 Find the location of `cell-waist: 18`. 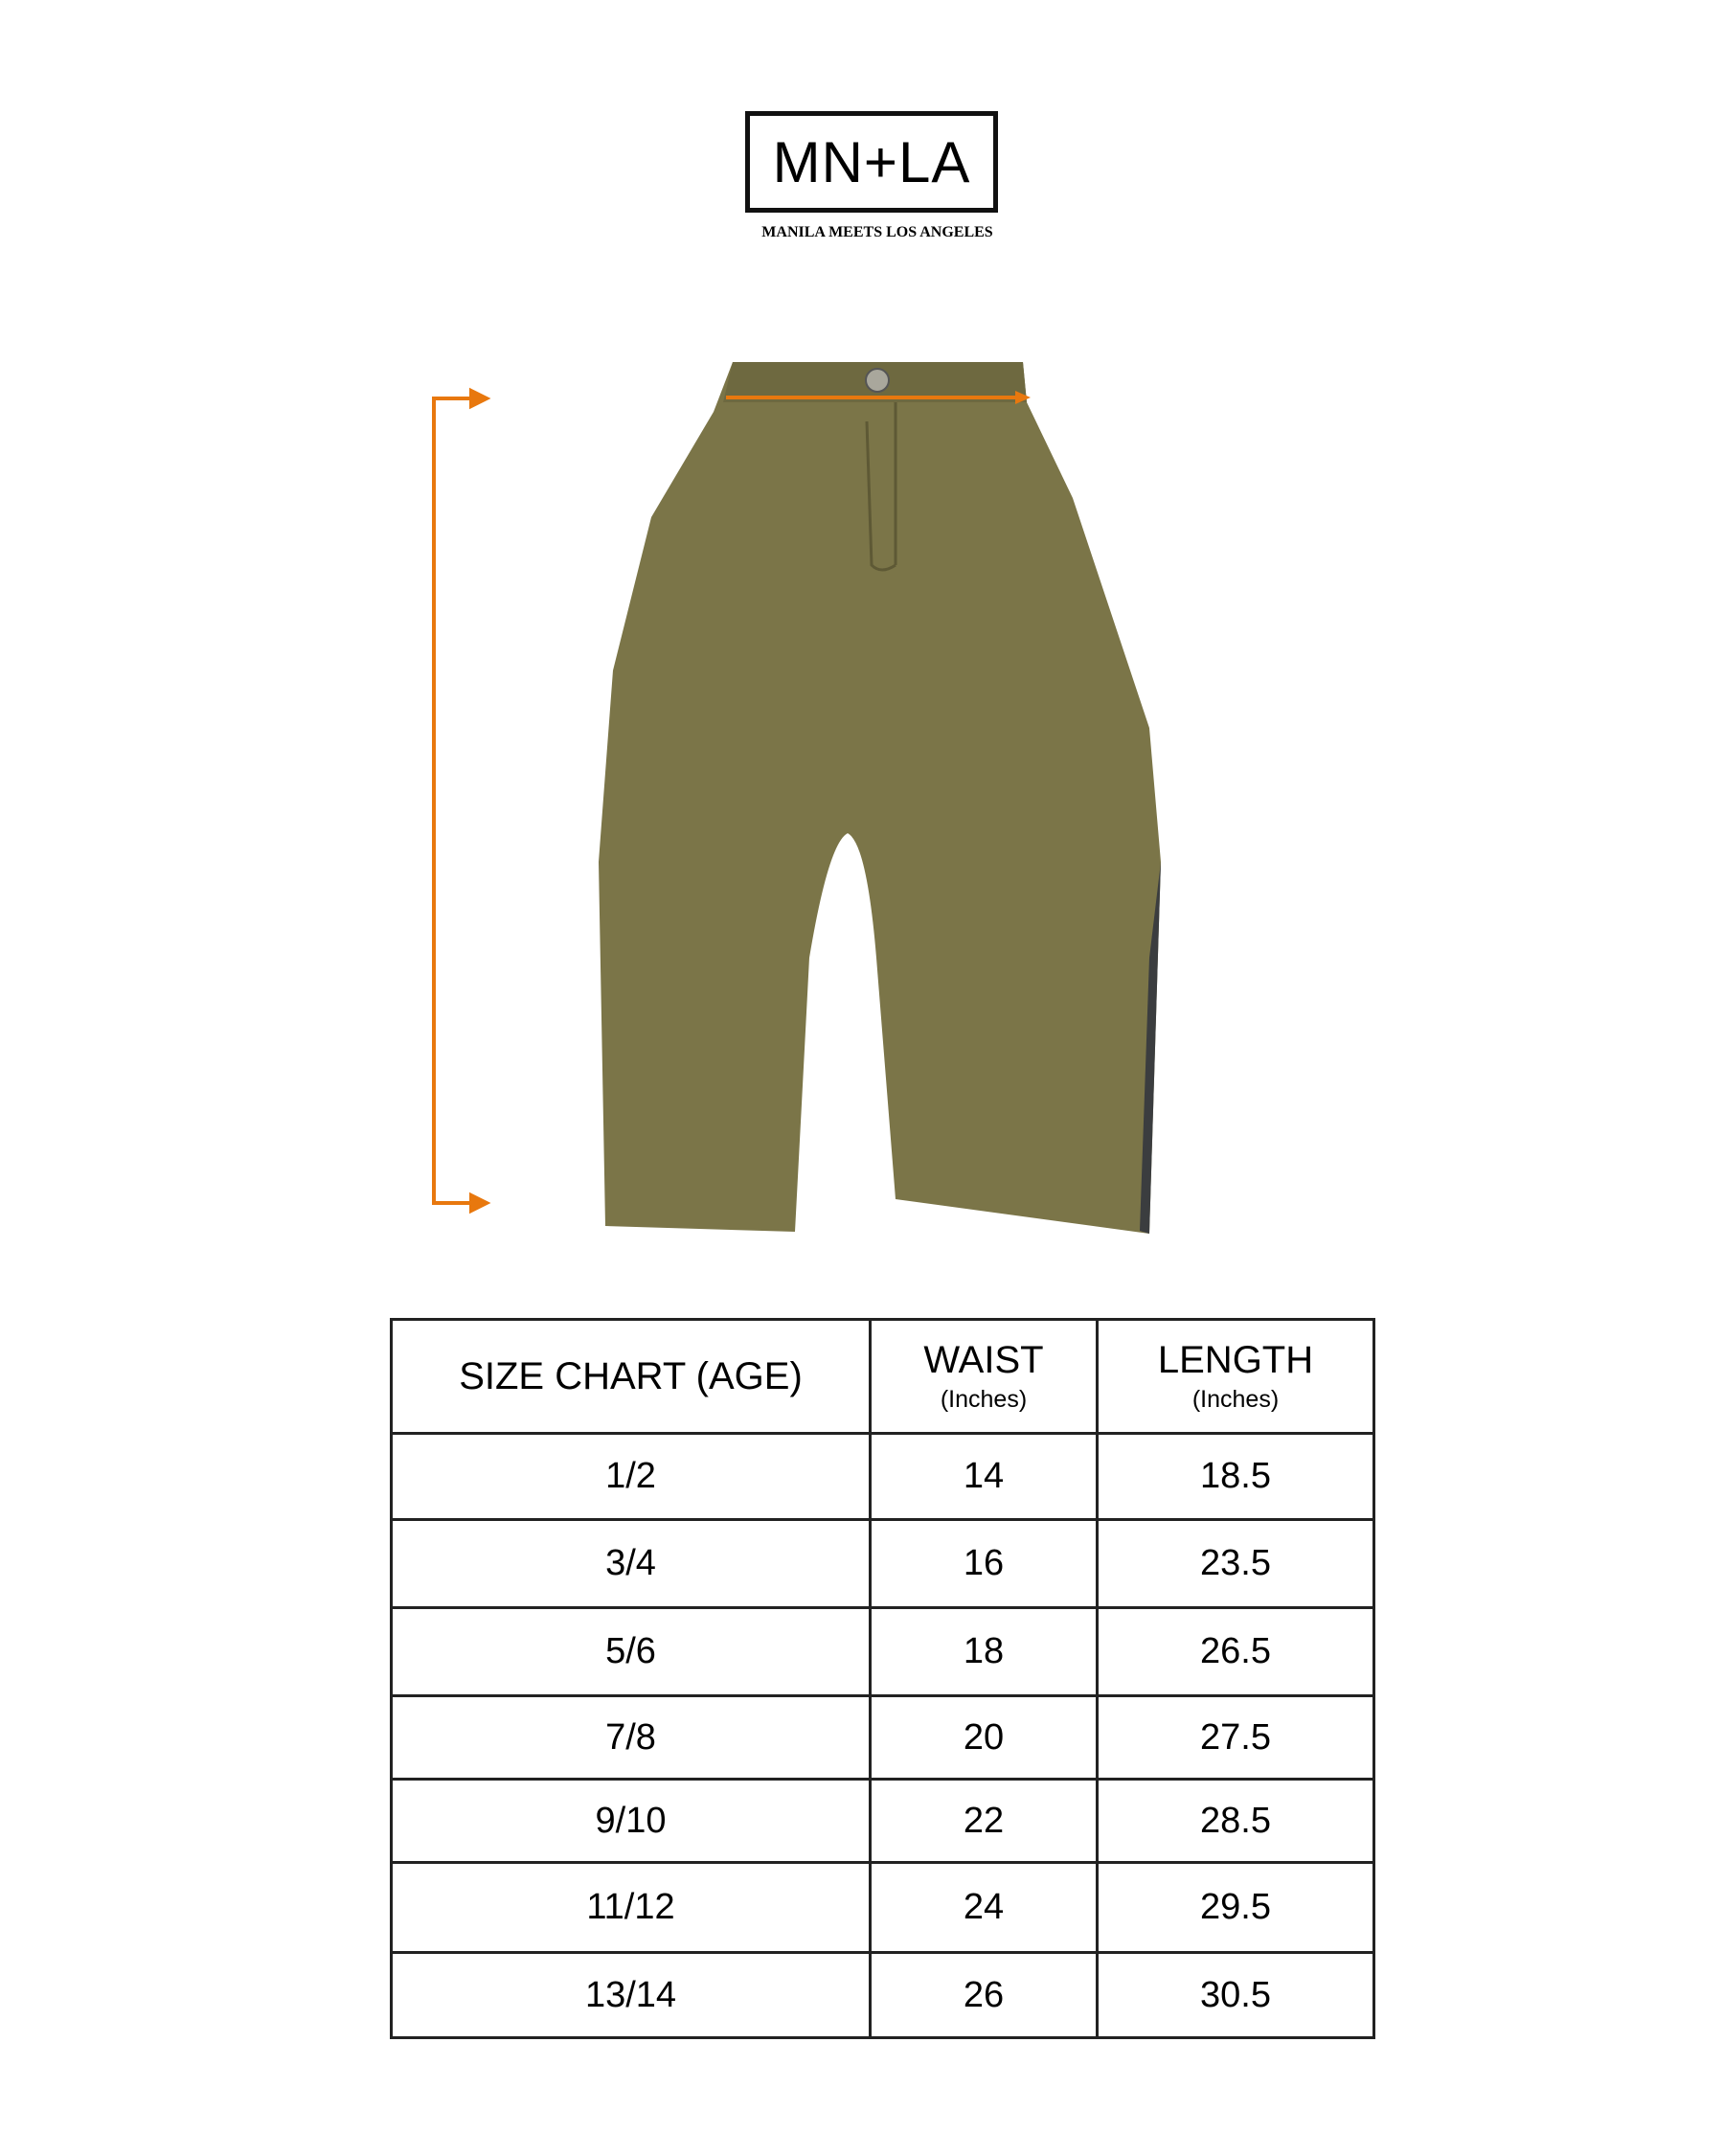

cell-waist: 18 is located at coordinates (984, 1651).